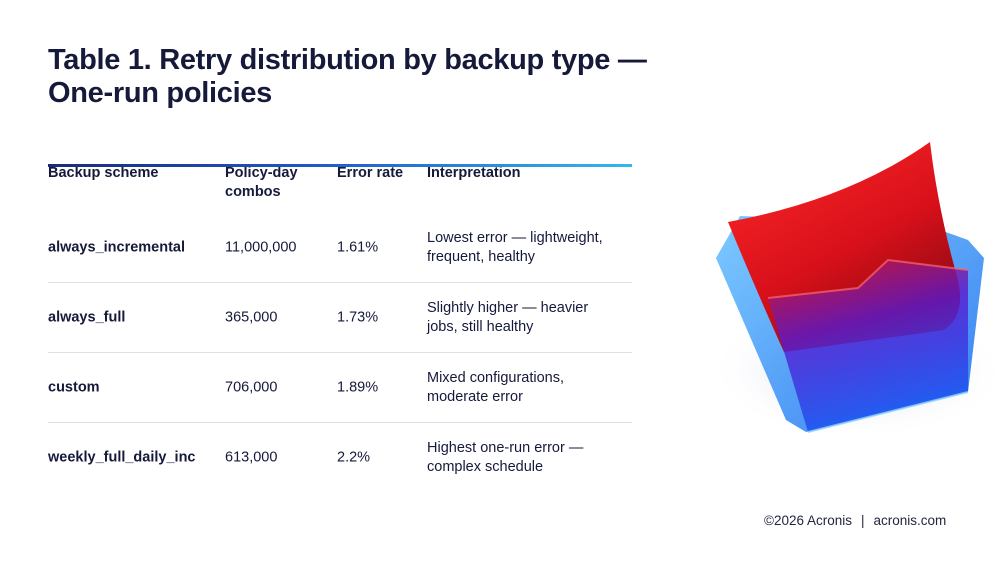  Describe the element at coordinates (251, 457) in the screenshot. I see `cell-combos: 613,000` at that location.